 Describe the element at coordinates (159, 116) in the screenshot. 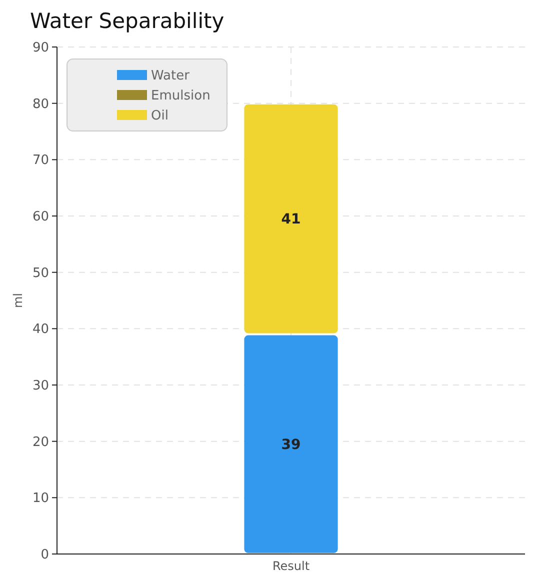

I see `legend-label: Oil` at that location.